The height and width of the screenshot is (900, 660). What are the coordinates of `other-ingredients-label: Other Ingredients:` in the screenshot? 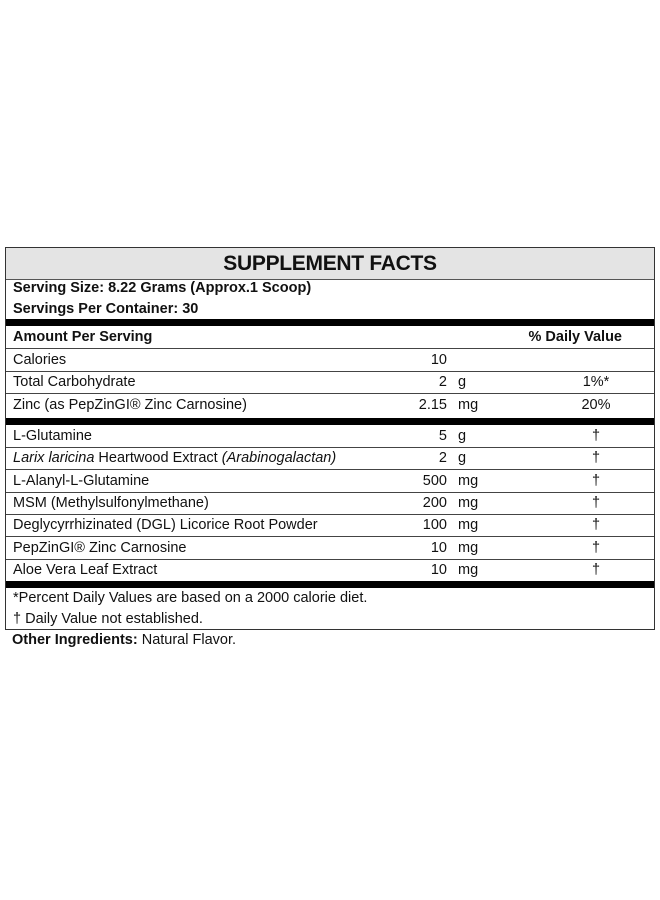 It's located at (75, 640).